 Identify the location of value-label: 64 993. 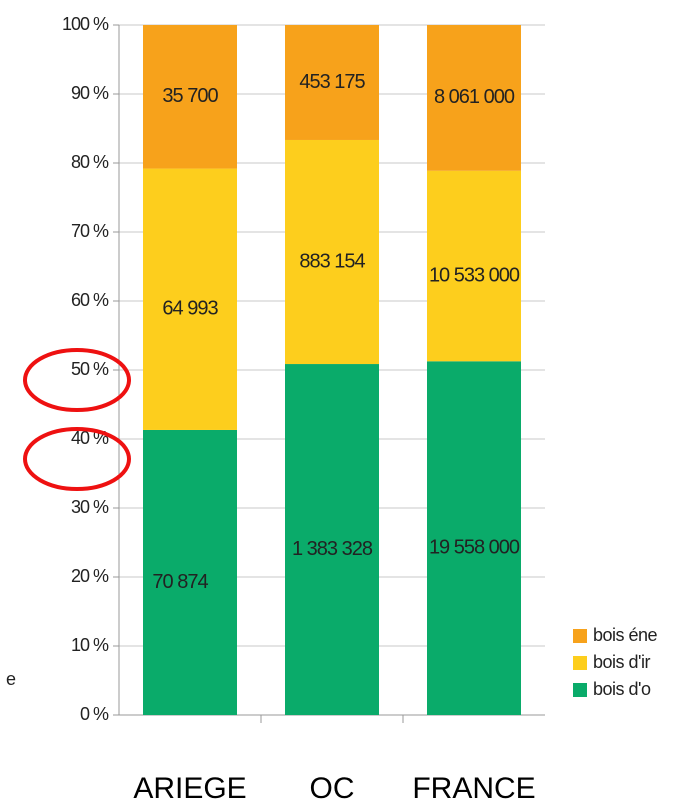
(190, 309).